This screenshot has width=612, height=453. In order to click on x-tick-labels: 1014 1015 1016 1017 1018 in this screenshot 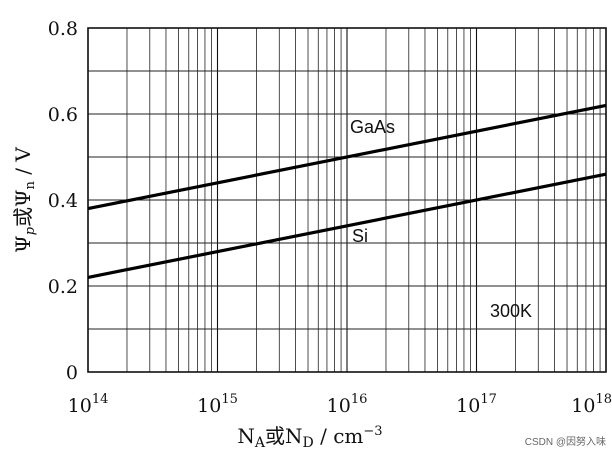, I will do `click(340, 404)`.